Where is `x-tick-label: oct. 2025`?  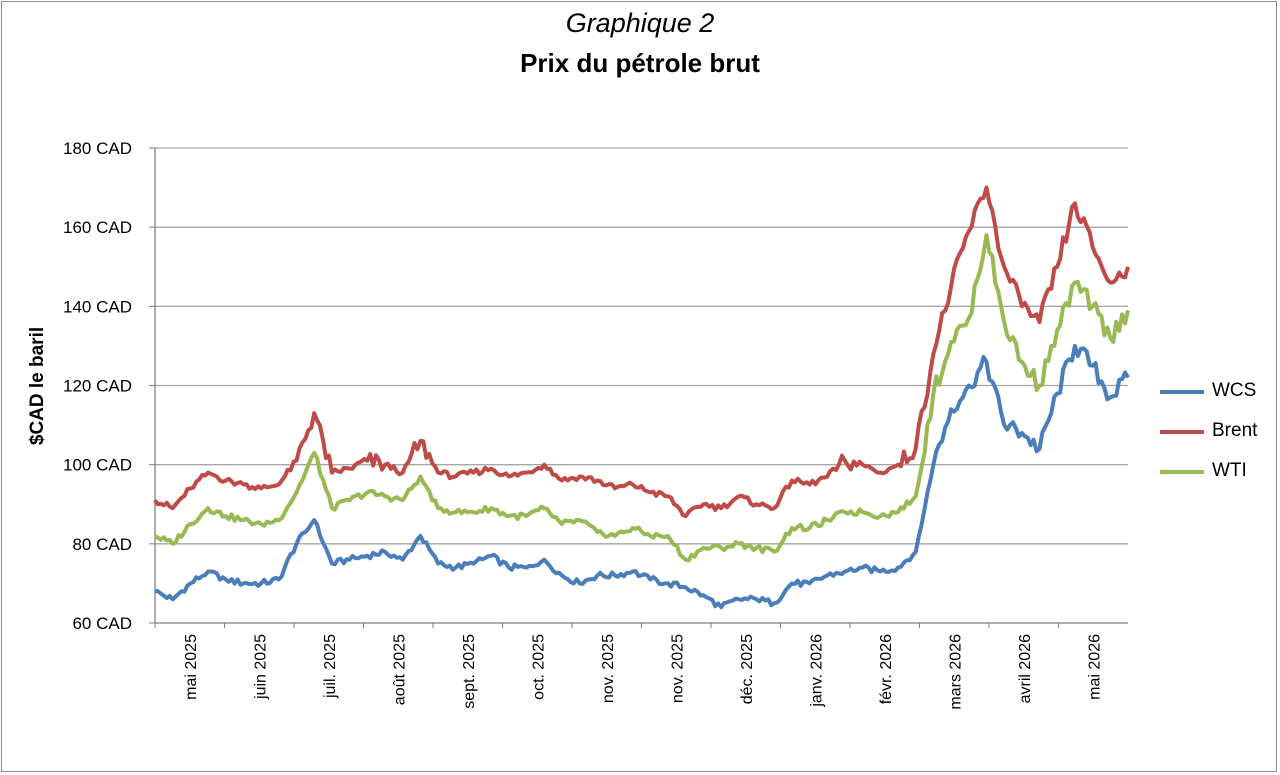
x-tick-label: oct. 2025 is located at coordinates (538, 667).